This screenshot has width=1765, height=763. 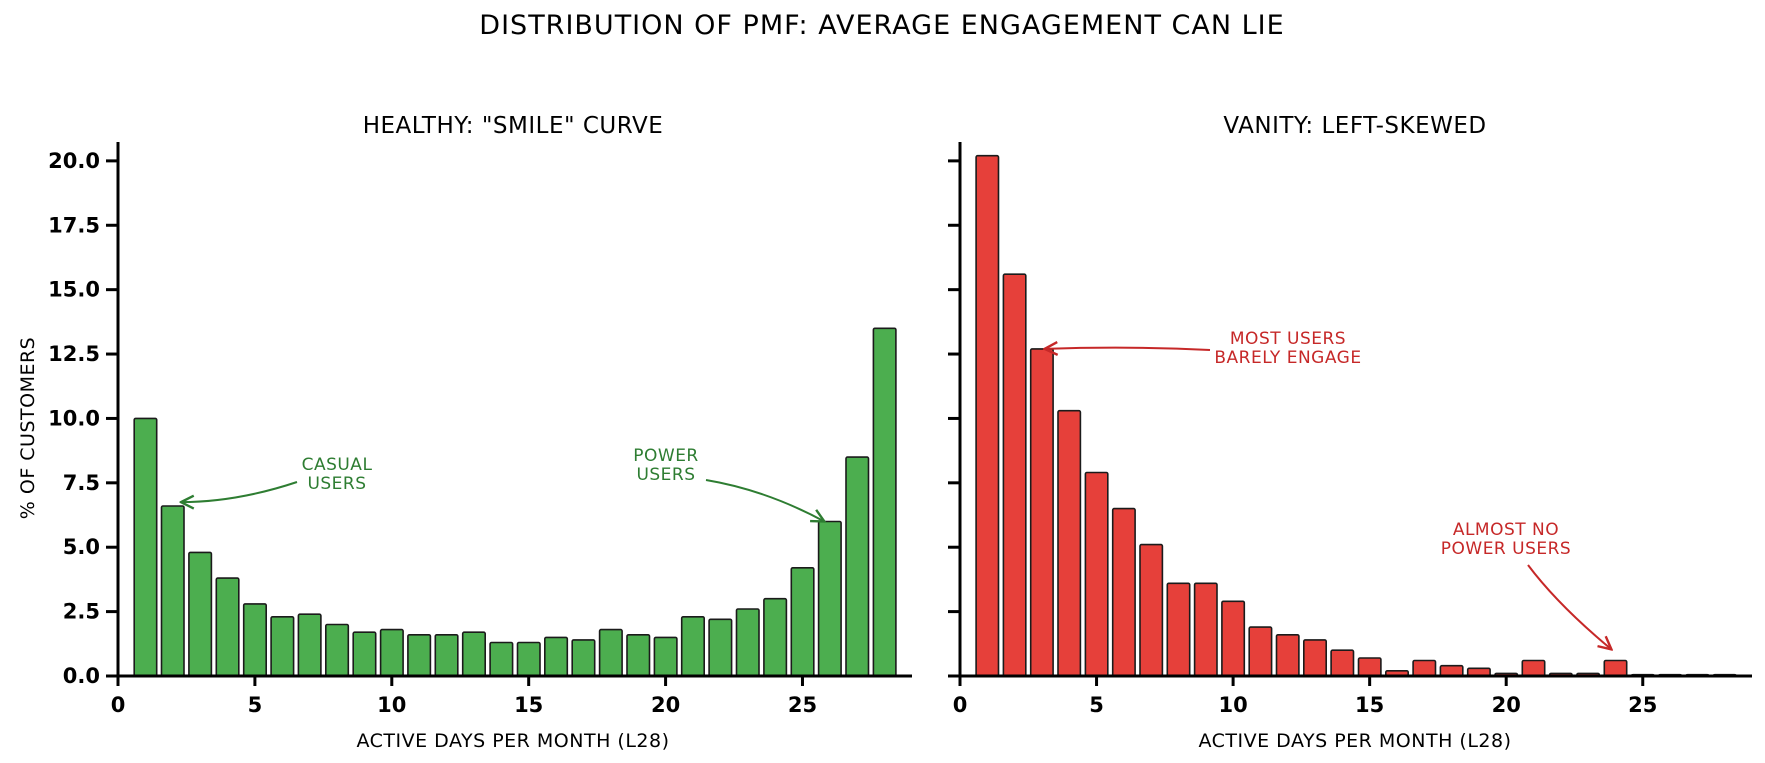 What do you see at coordinates (337, 474) in the screenshot?
I see `annotation-label: CASUAL USERS` at bounding box center [337, 474].